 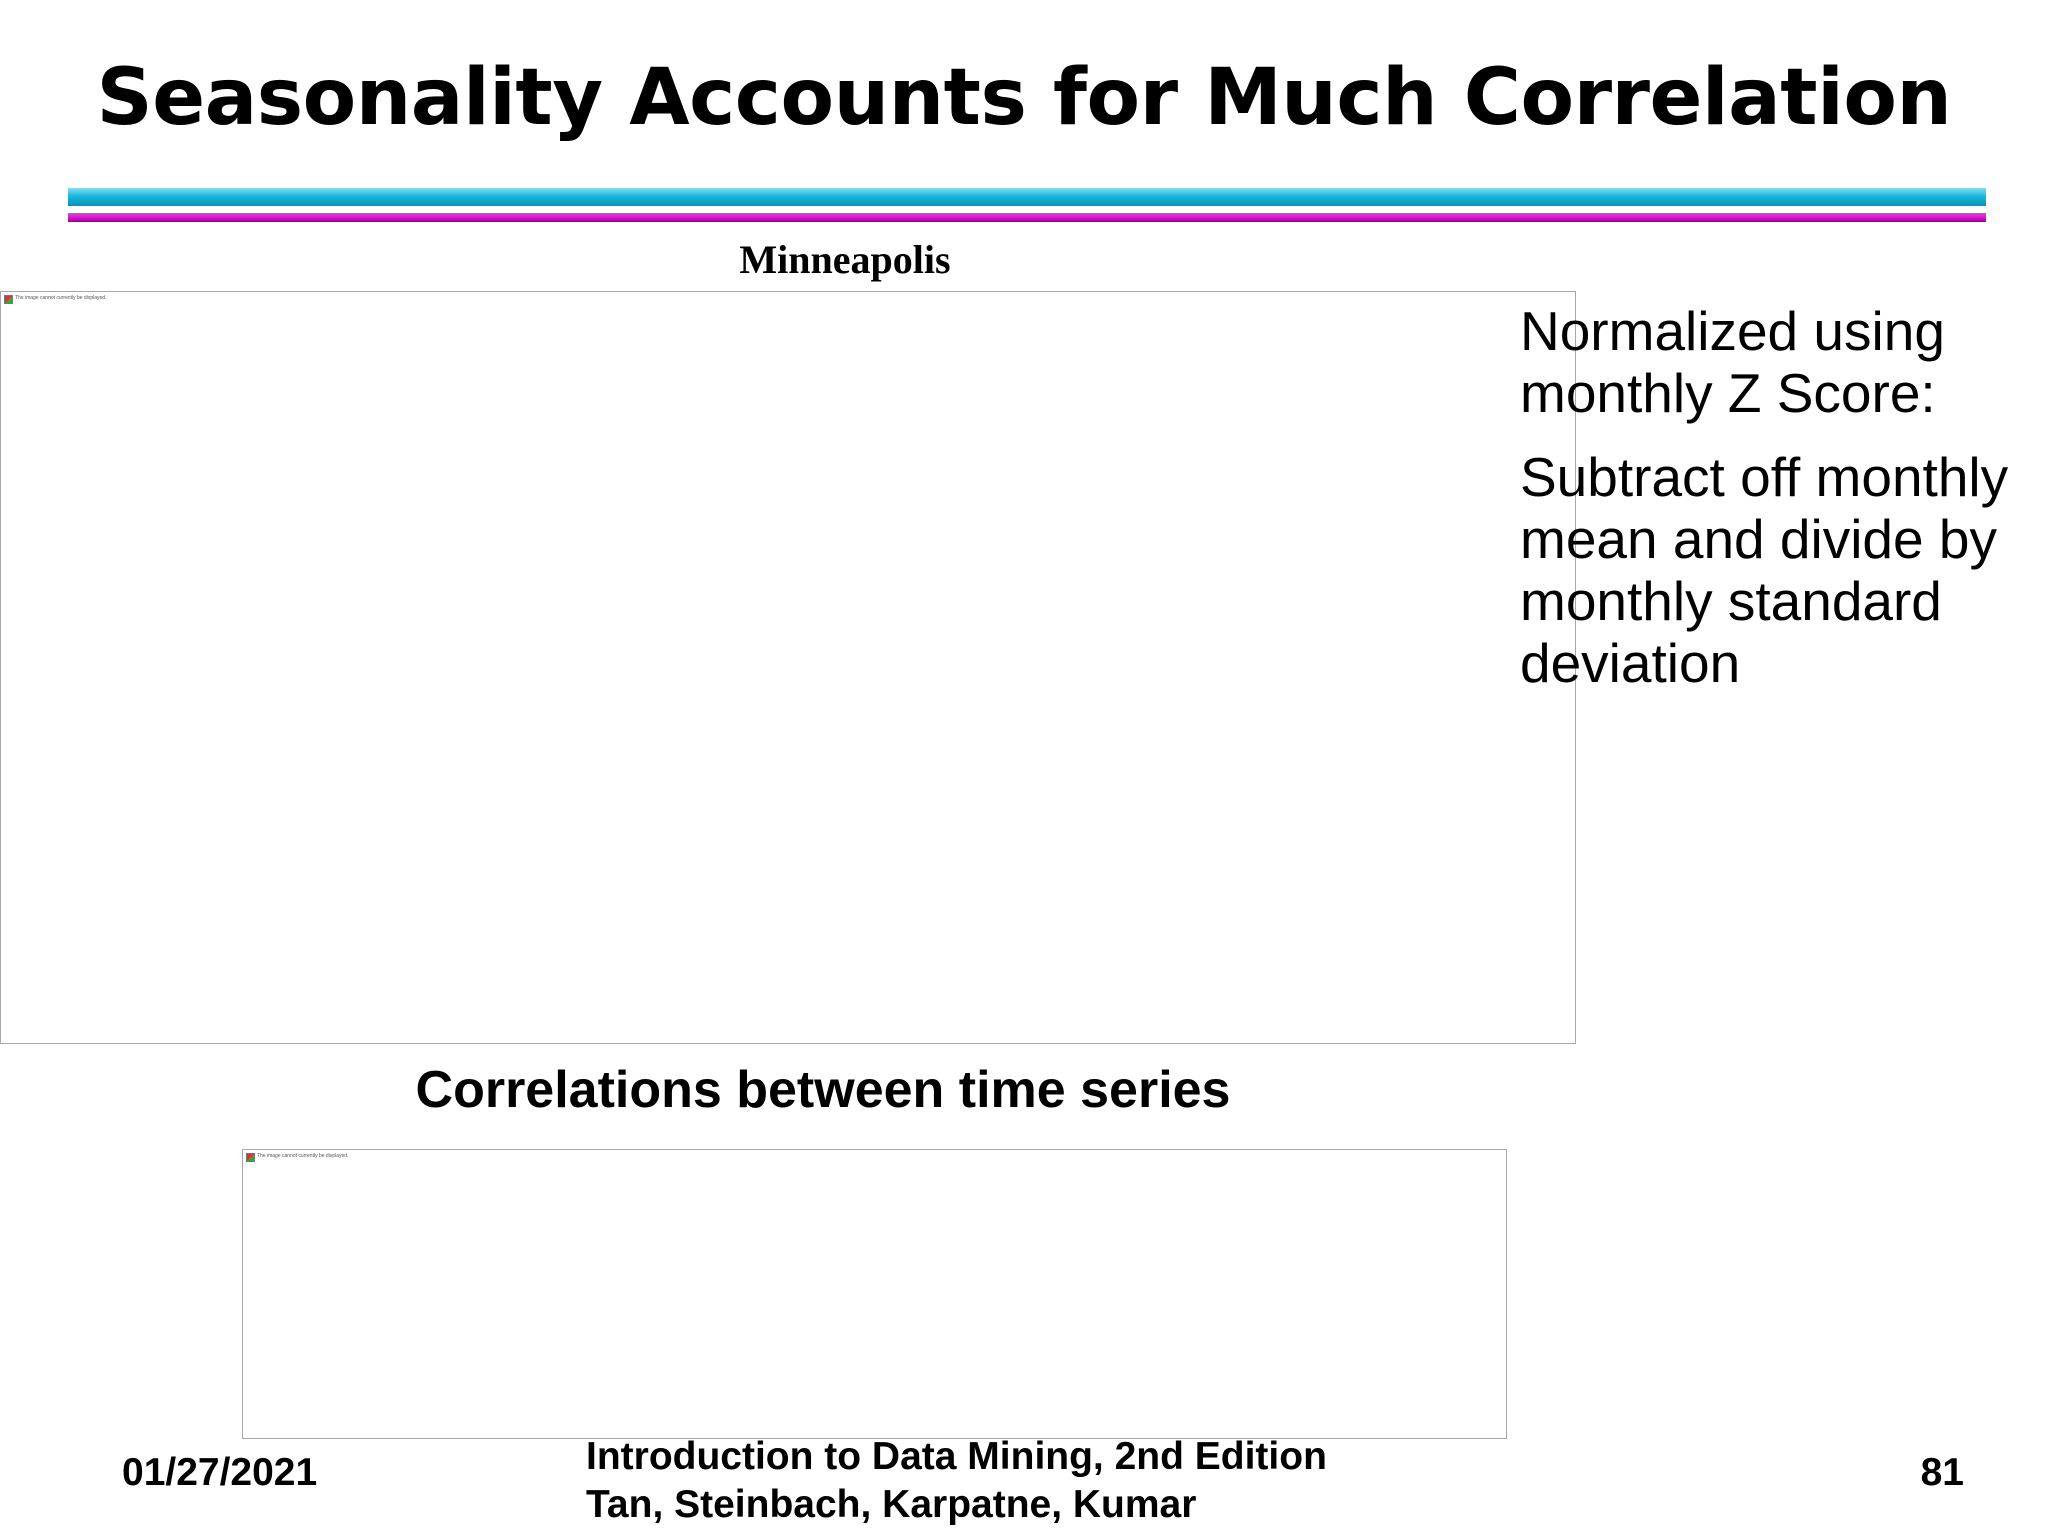 I want to click on footer-book-title: Introduction to Data Mining, 2nd Edition, so click(x=956, y=1456).